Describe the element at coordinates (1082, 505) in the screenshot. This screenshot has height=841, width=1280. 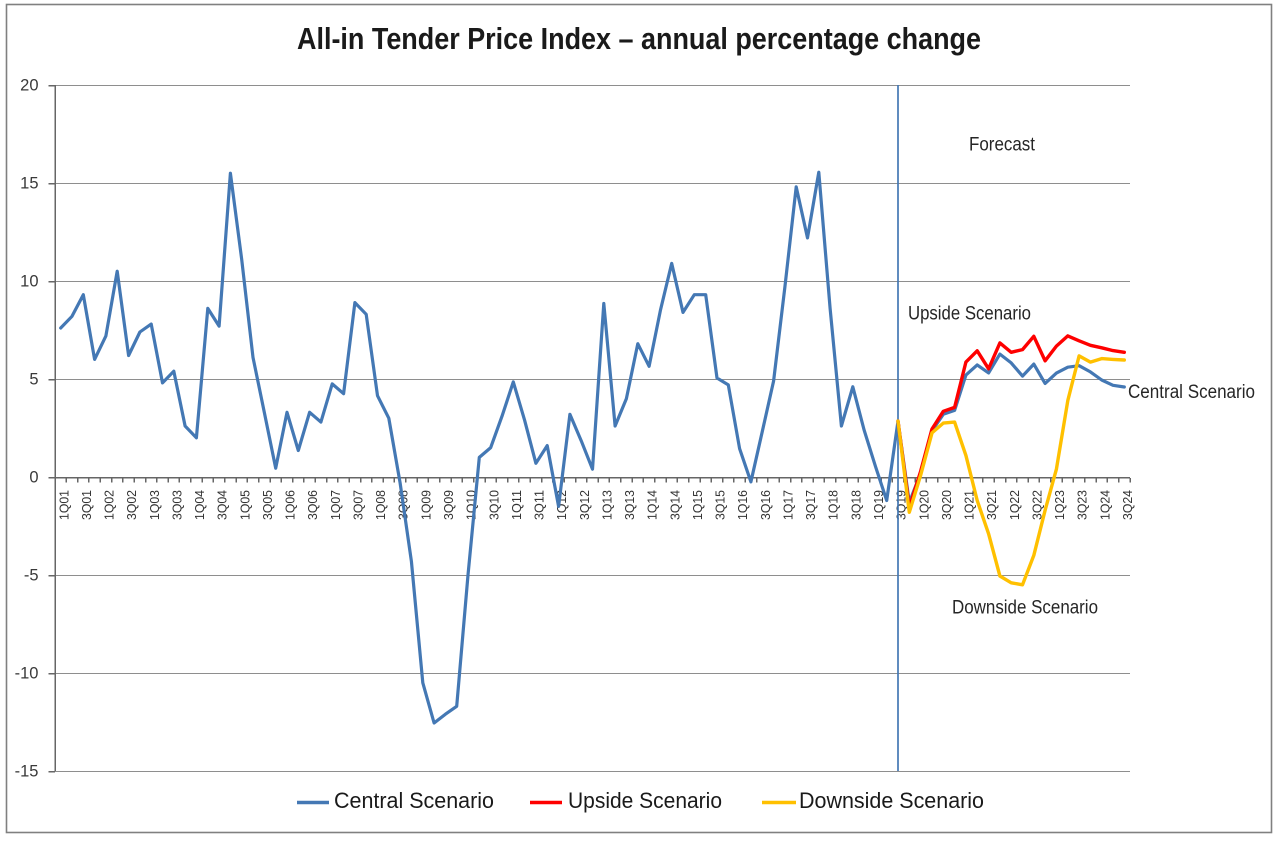
I see `svg-text: 3Q23` at that location.